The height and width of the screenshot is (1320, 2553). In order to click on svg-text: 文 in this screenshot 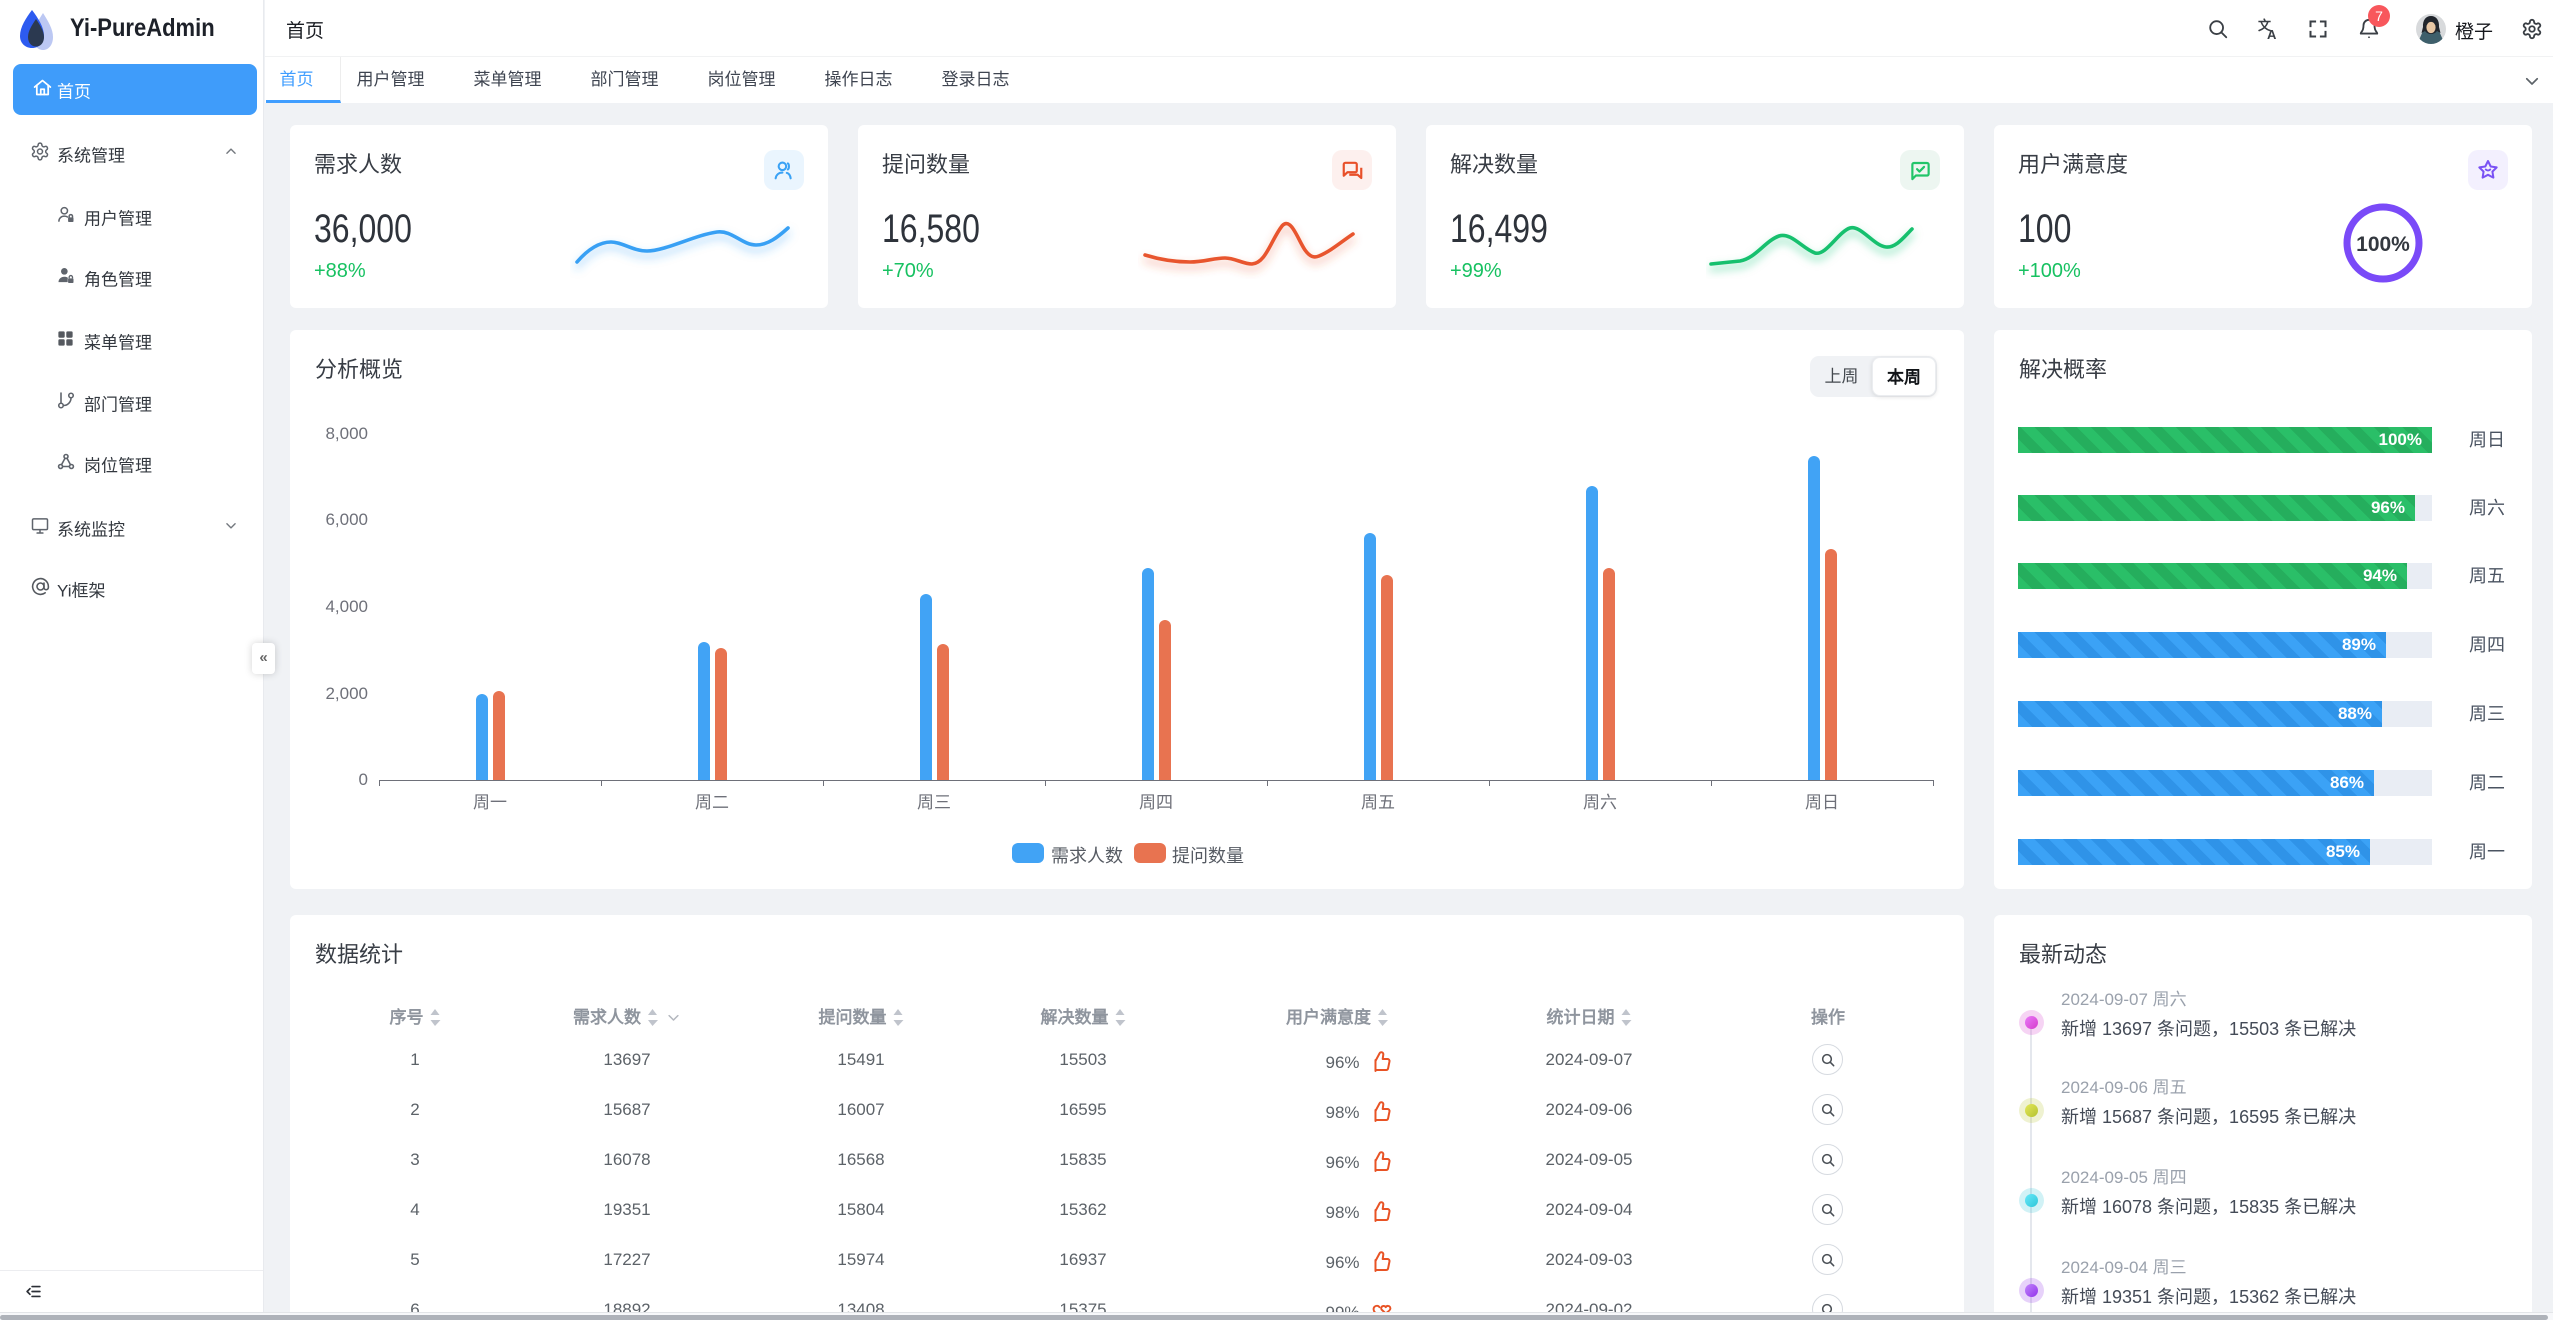, I will do `click(2265, 25)`.